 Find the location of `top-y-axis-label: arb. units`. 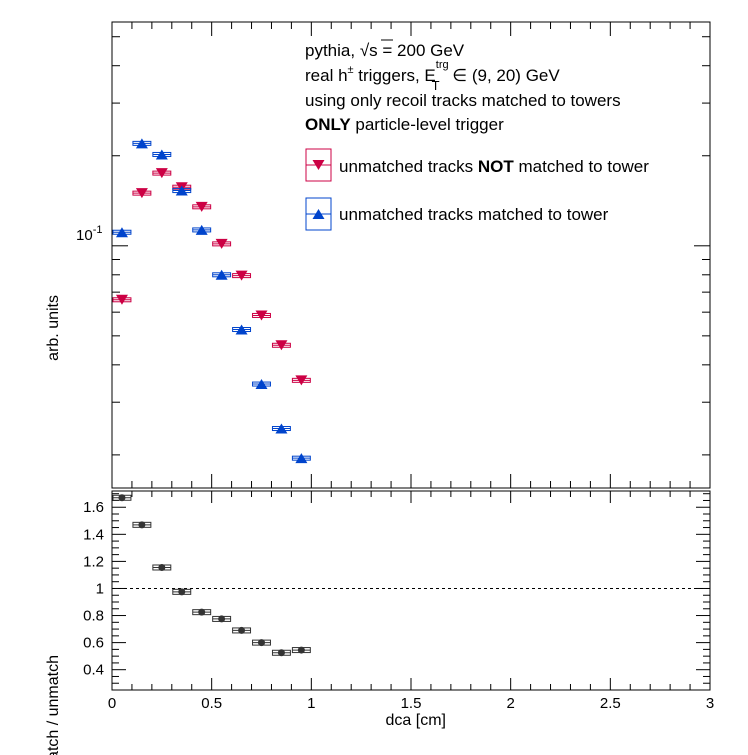

top-y-axis-label: arb. units is located at coordinates (53, 328).